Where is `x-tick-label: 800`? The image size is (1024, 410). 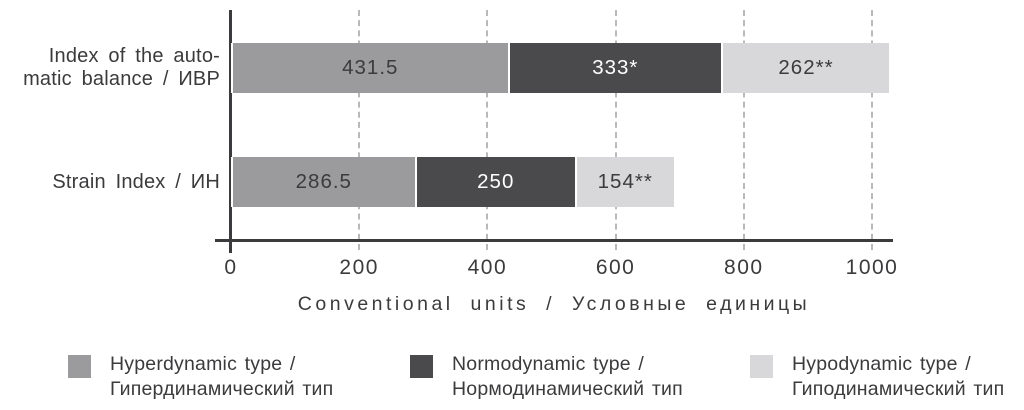 x-tick-label: 800 is located at coordinates (744, 267).